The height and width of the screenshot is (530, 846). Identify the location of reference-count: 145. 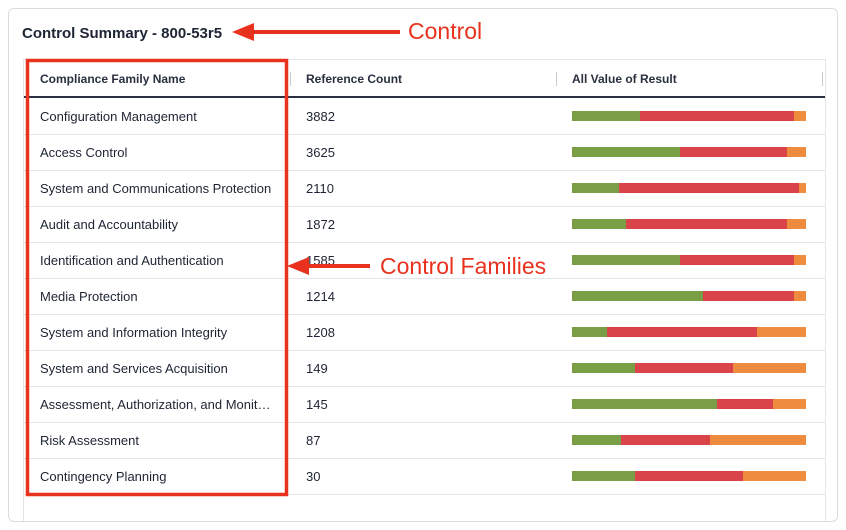
(317, 404).